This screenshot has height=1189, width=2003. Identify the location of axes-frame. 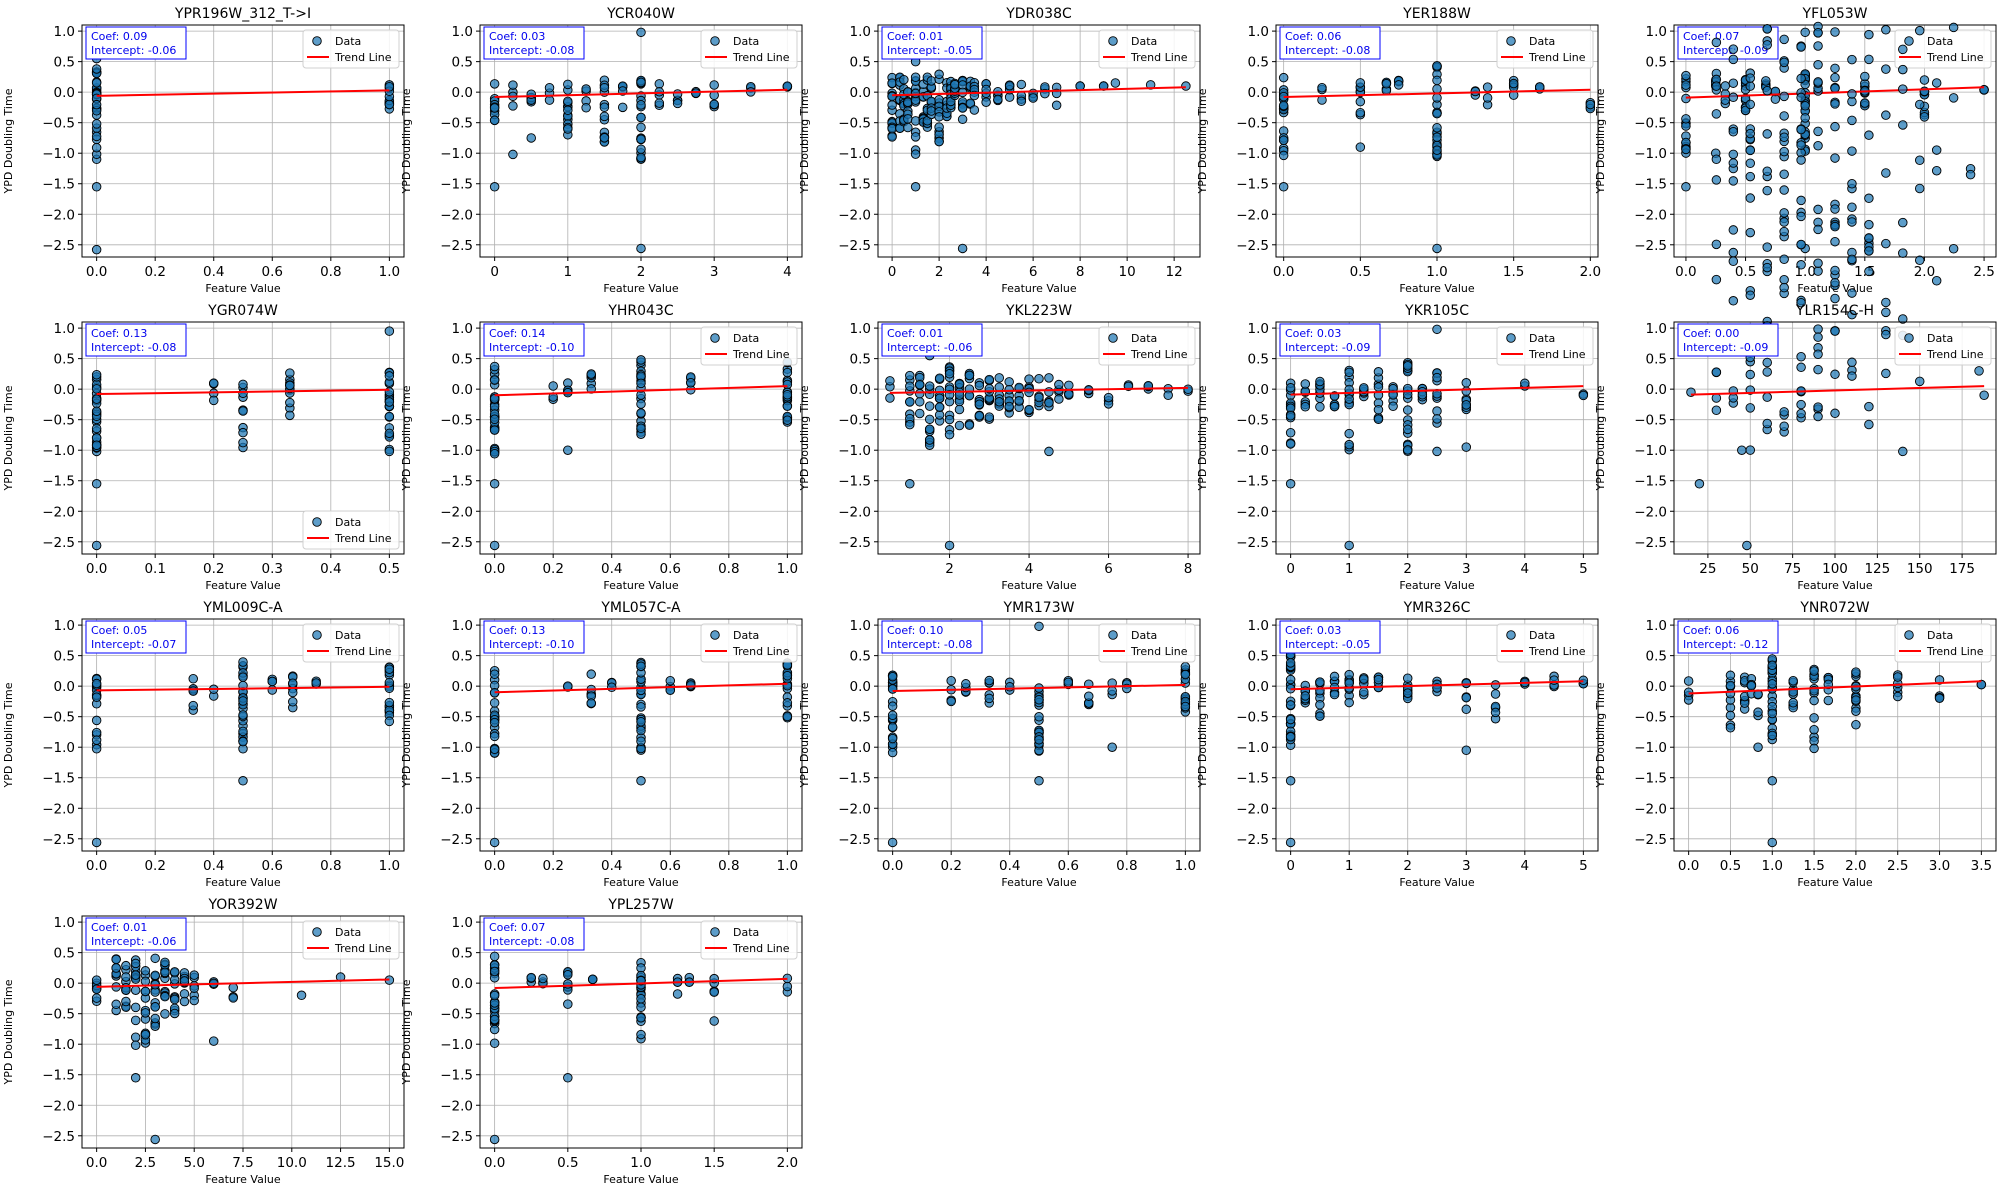
(1835, 735).